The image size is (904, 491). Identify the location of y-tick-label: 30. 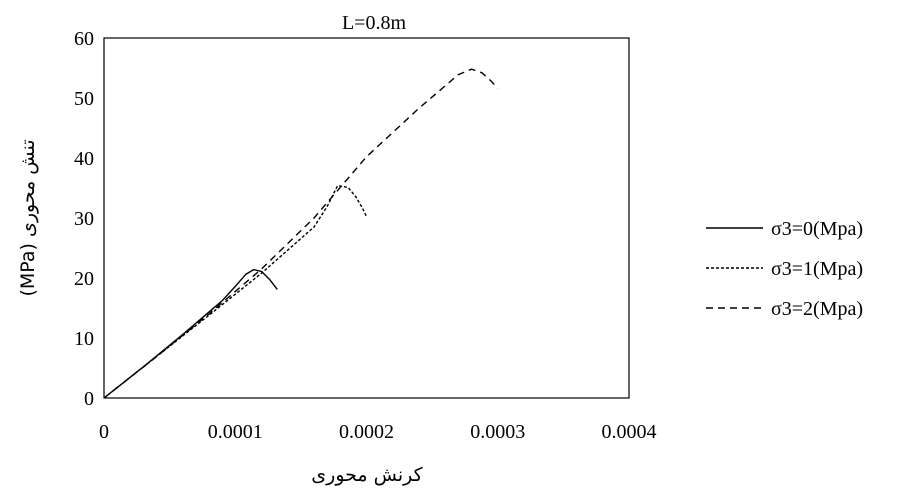
(84, 219).